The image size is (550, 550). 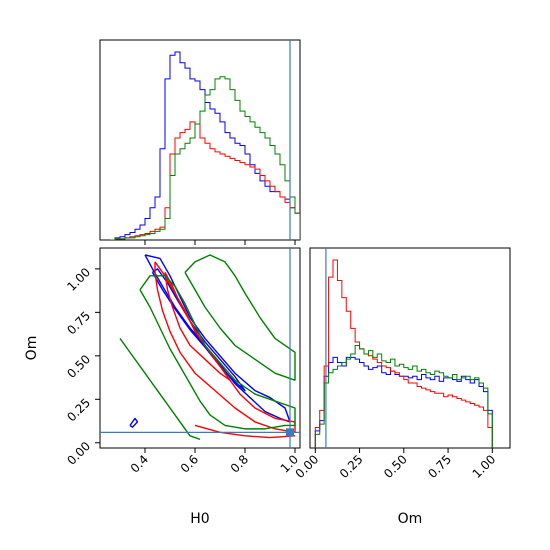 I want to click on hist-Om-series-group, so click(x=403, y=353).